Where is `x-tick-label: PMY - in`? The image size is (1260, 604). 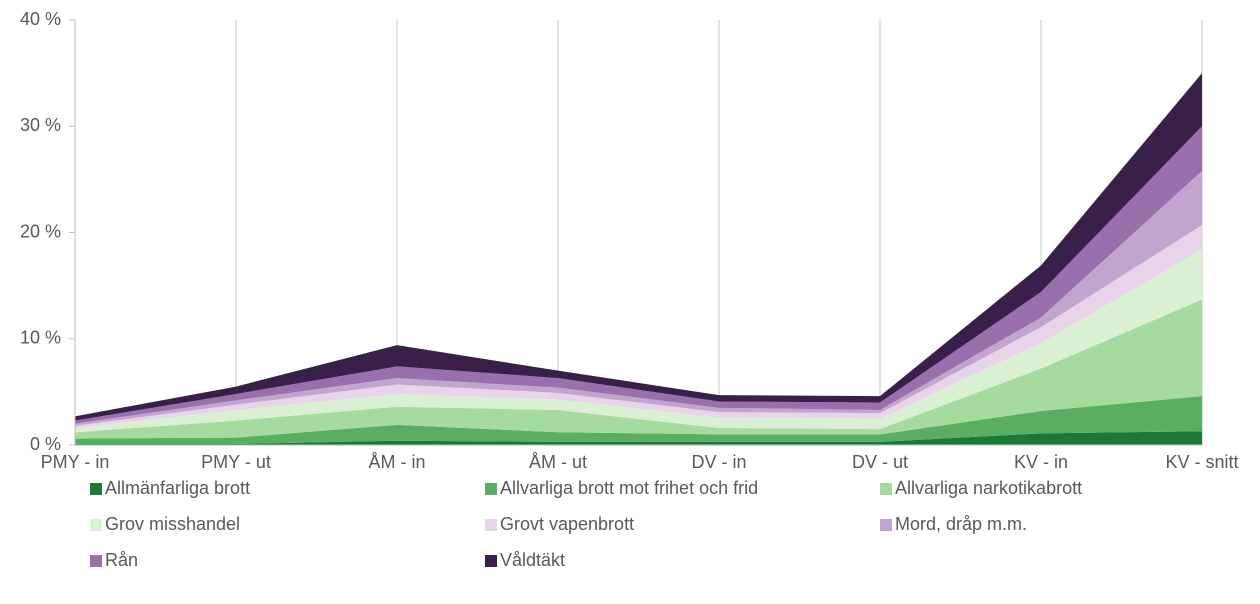
x-tick-label: PMY - in is located at coordinates (75, 462).